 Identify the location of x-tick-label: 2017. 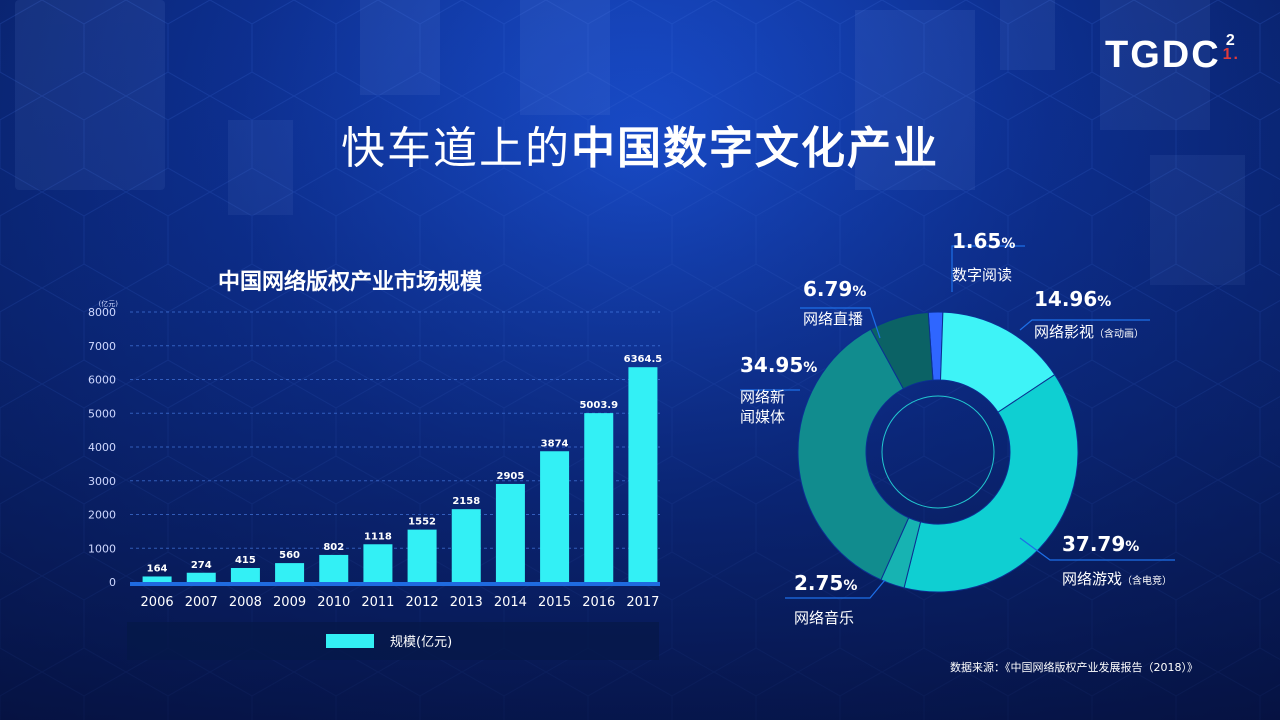
(642, 602).